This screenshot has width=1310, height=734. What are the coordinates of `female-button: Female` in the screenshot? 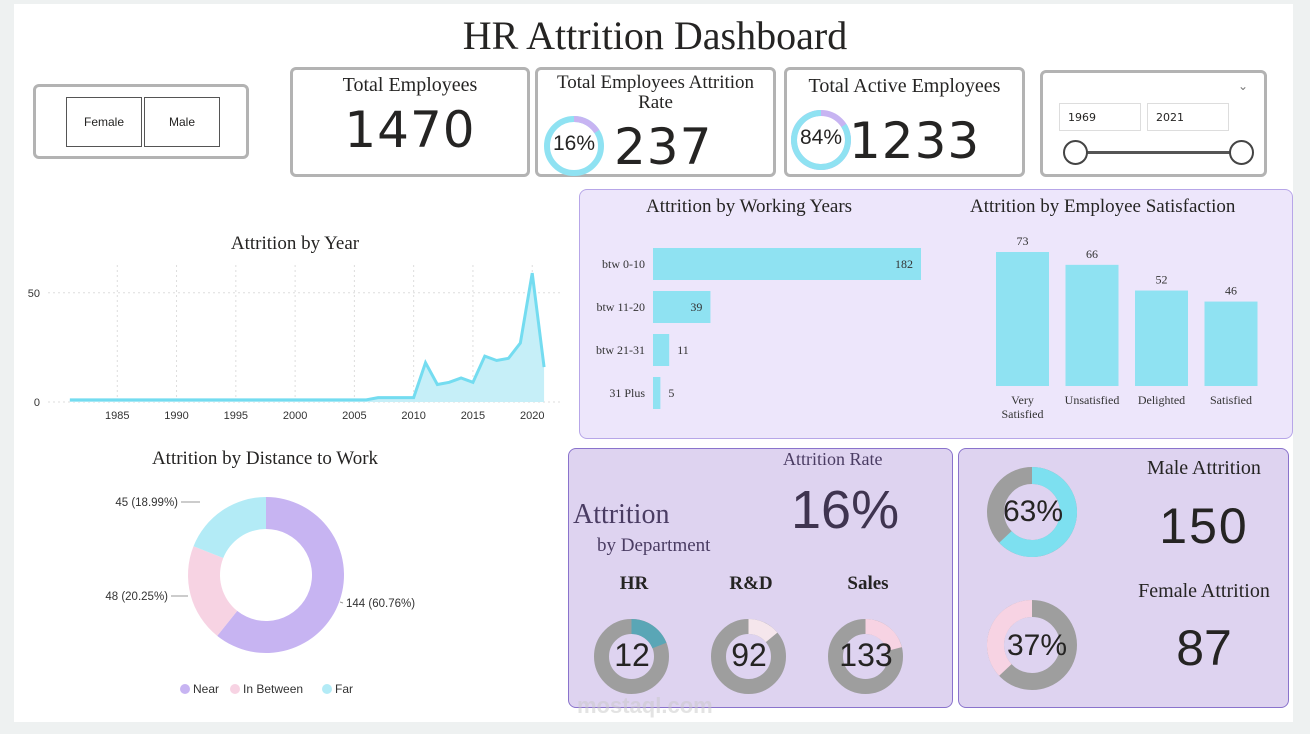 It's located at (104, 122).